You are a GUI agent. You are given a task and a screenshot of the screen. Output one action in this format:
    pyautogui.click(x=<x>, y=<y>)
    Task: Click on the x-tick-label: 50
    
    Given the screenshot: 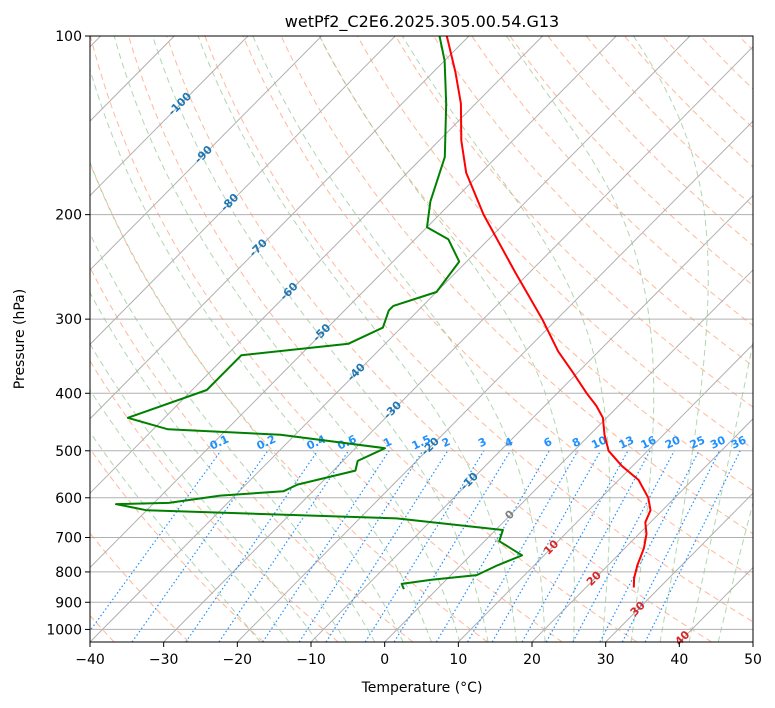 What is the action you would take?
    pyautogui.click(x=753, y=660)
    